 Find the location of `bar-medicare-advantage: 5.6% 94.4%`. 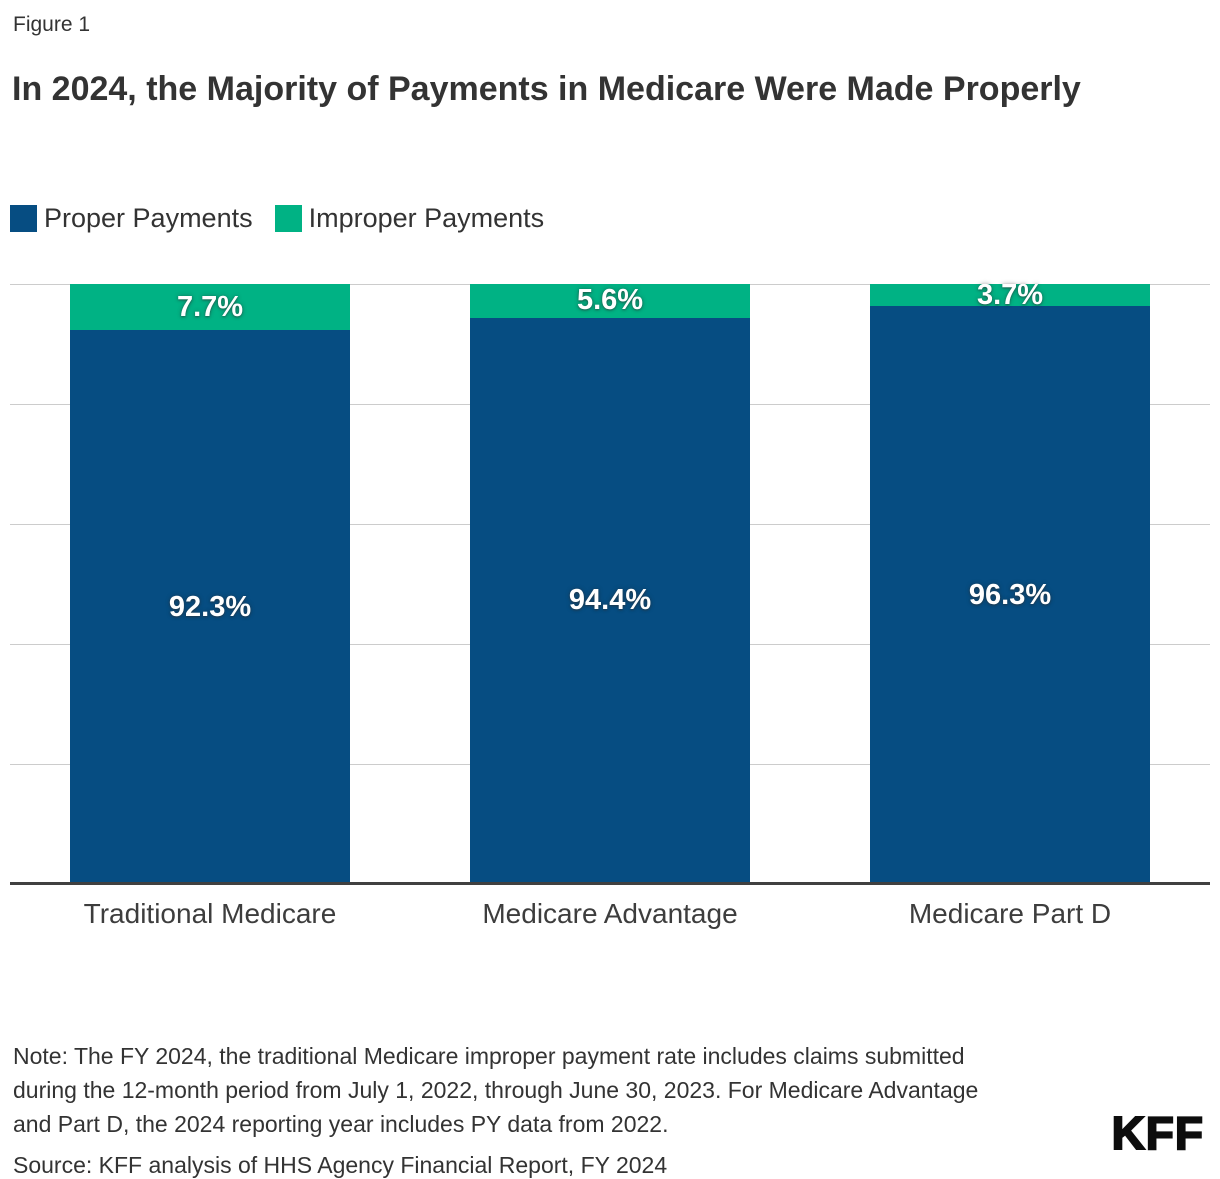

bar-medicare-advantage: 5.6% 94.4% is located at coordinates (610, 584).